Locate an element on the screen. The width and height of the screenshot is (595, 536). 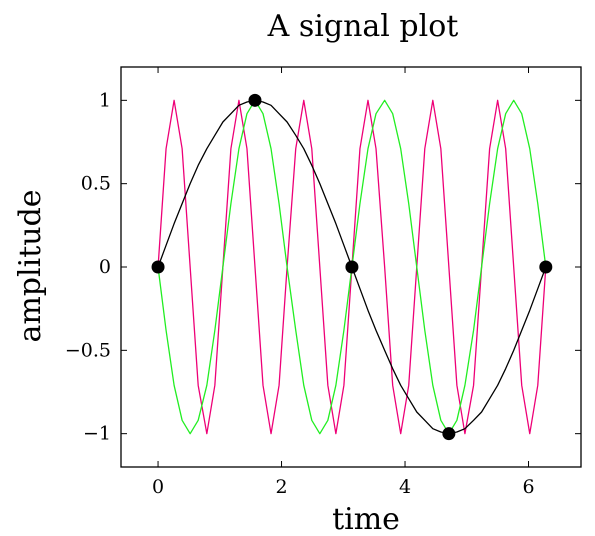
y-tick-label: 1 is located at coordinates (105, 100).